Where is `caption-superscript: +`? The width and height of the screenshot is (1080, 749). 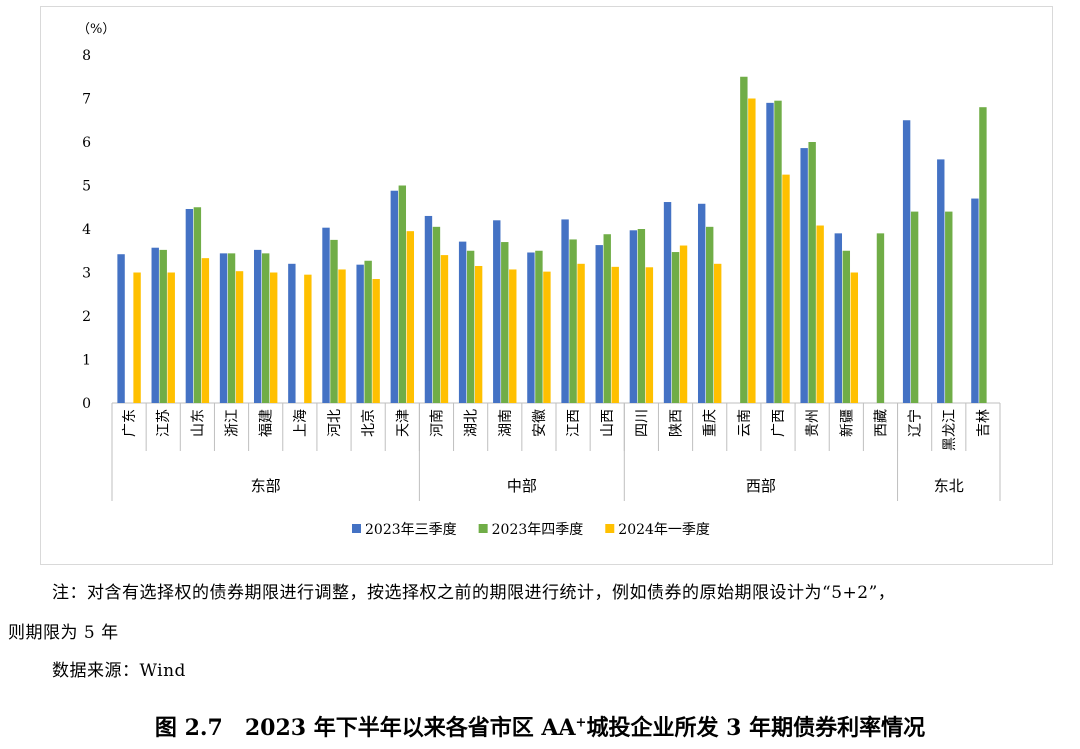
caption-superscript: + is located at coordinates (581, 723).